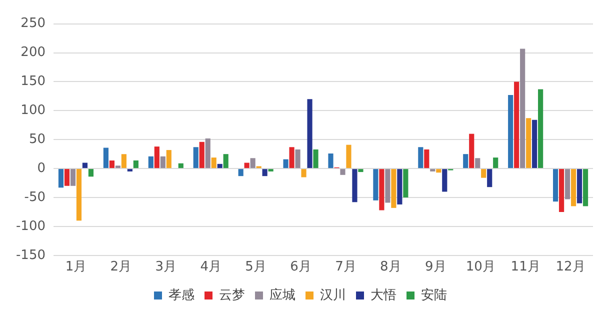 This screenshot has width=611, height=320. I want to click on legend-label: 大悟, so click(383, 295).